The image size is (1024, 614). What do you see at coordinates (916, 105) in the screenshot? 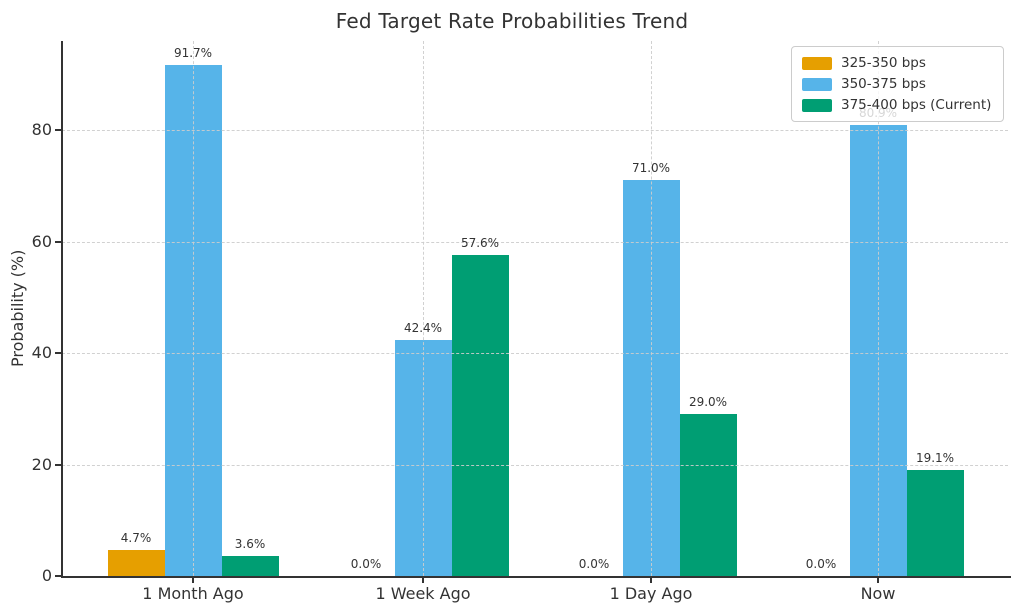
I see `legend-label: 375-400 bps (Current)` at bounding box center [916, 105].